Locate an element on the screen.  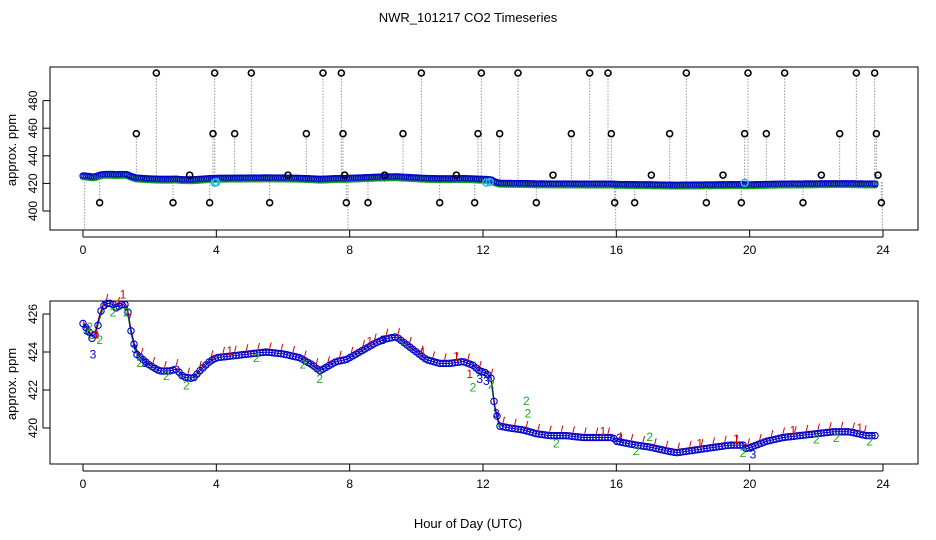
x-tick-label: 8 is located at coordinates (349, 484).